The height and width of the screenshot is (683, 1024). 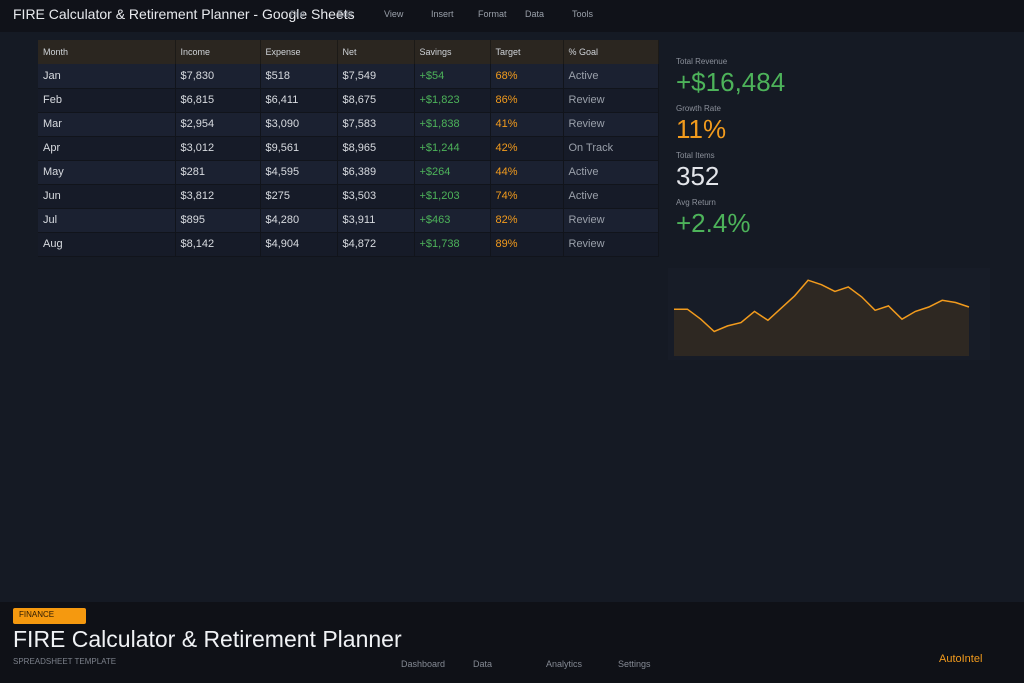 What do you see at coordinates (376, 124) in the screenshot?
I see `cell-net: $7,583` at bounding box center [376, 124].